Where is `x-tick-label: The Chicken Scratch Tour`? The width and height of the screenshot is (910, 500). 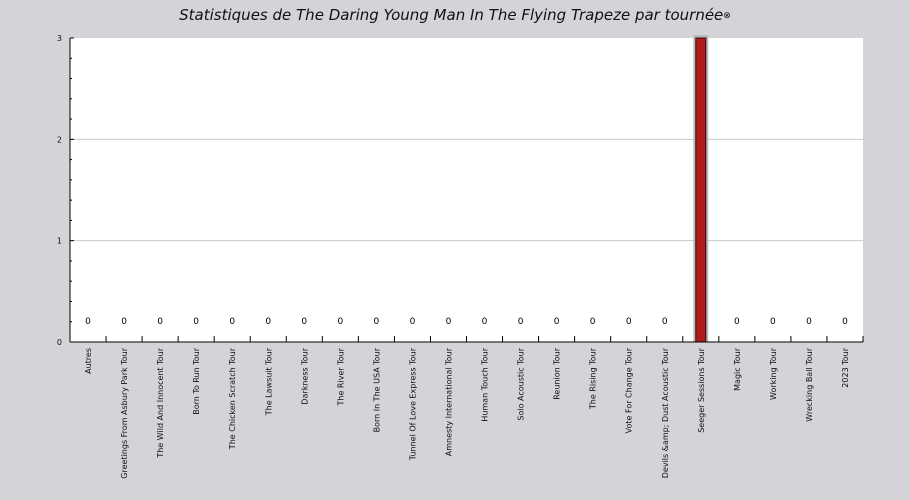 x-tick-label: The Chicken Scratch Tour is located at coordinates (232, 398).